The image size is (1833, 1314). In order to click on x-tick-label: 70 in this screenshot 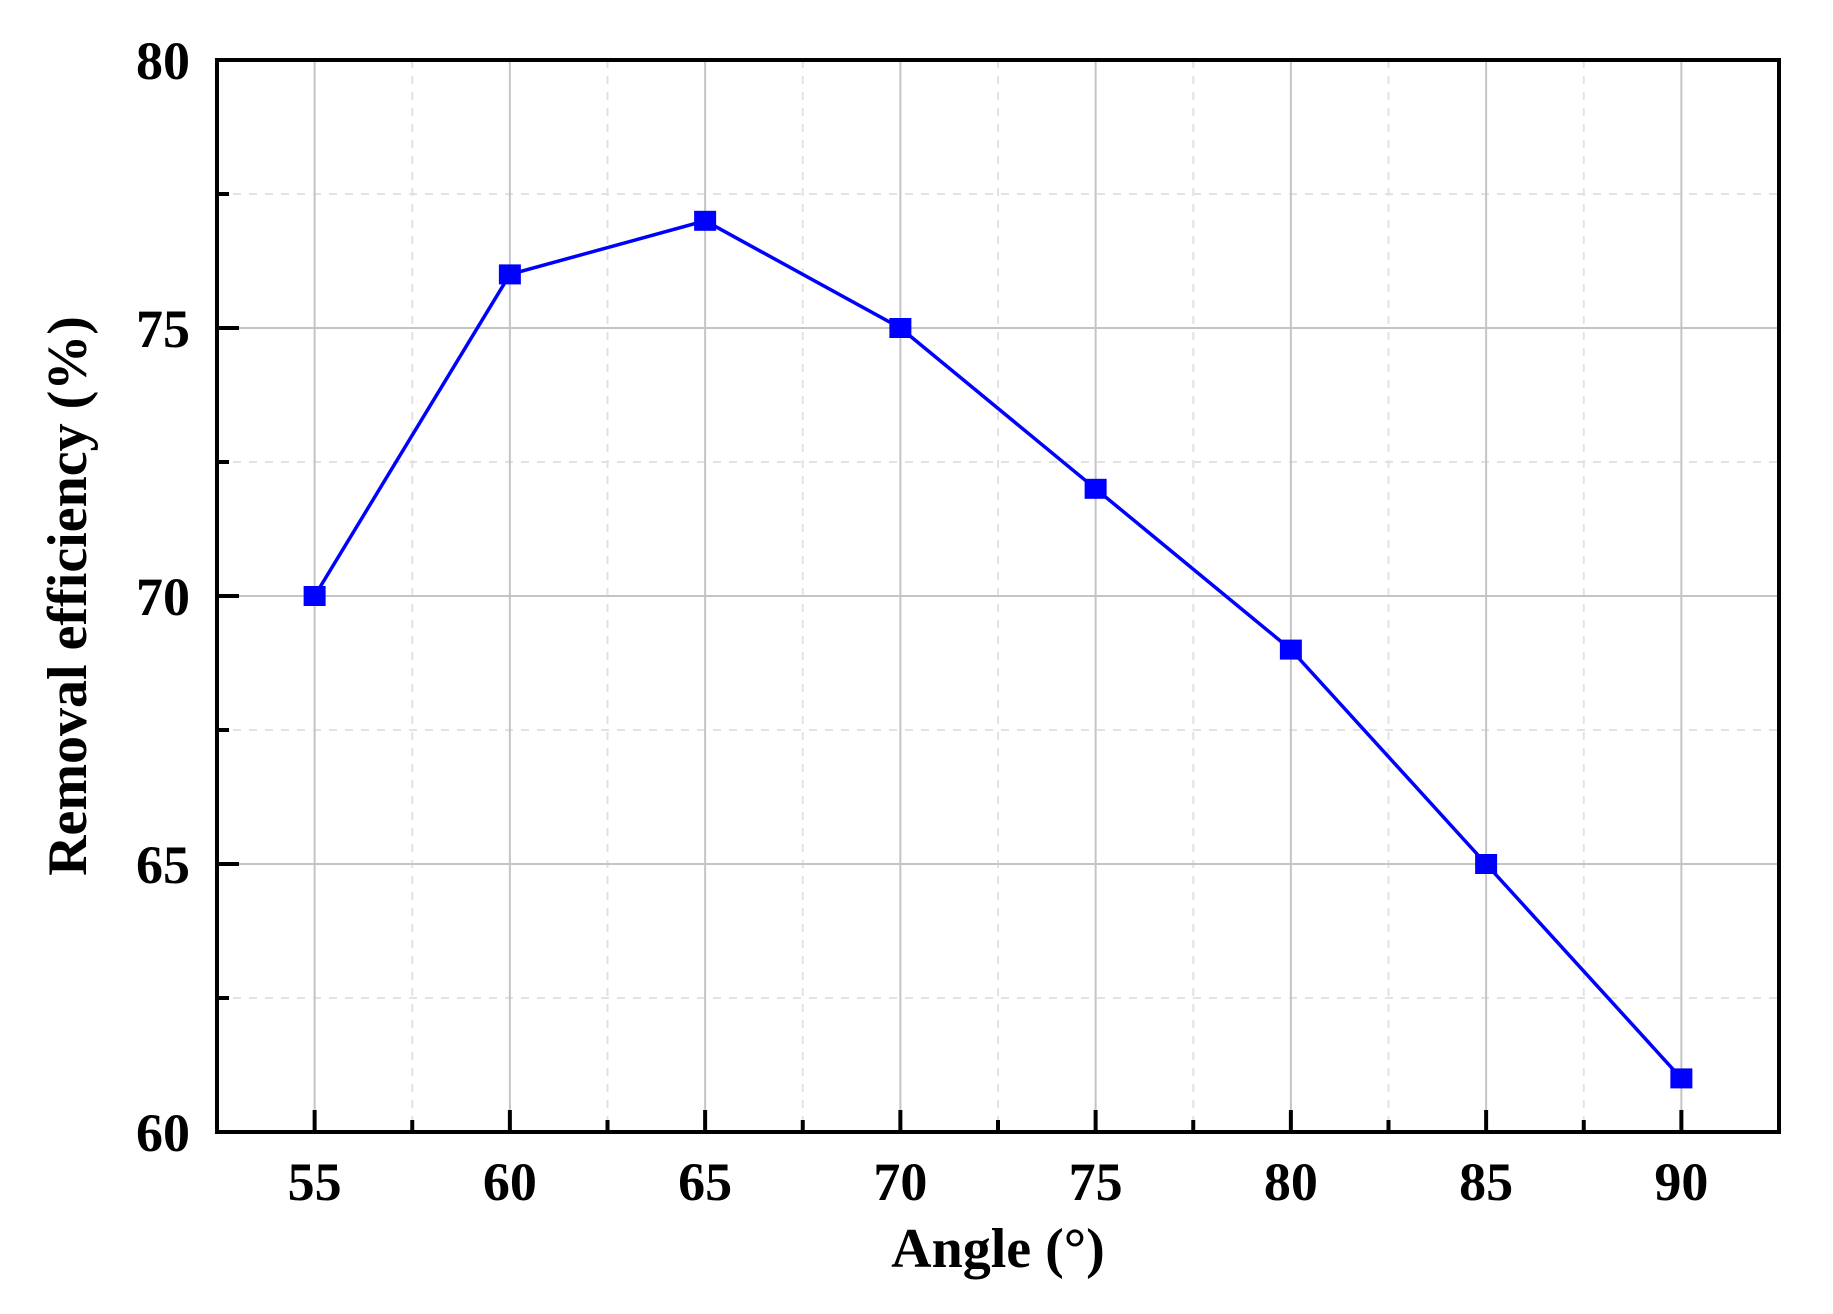, I will do `click(900, 1182)`.